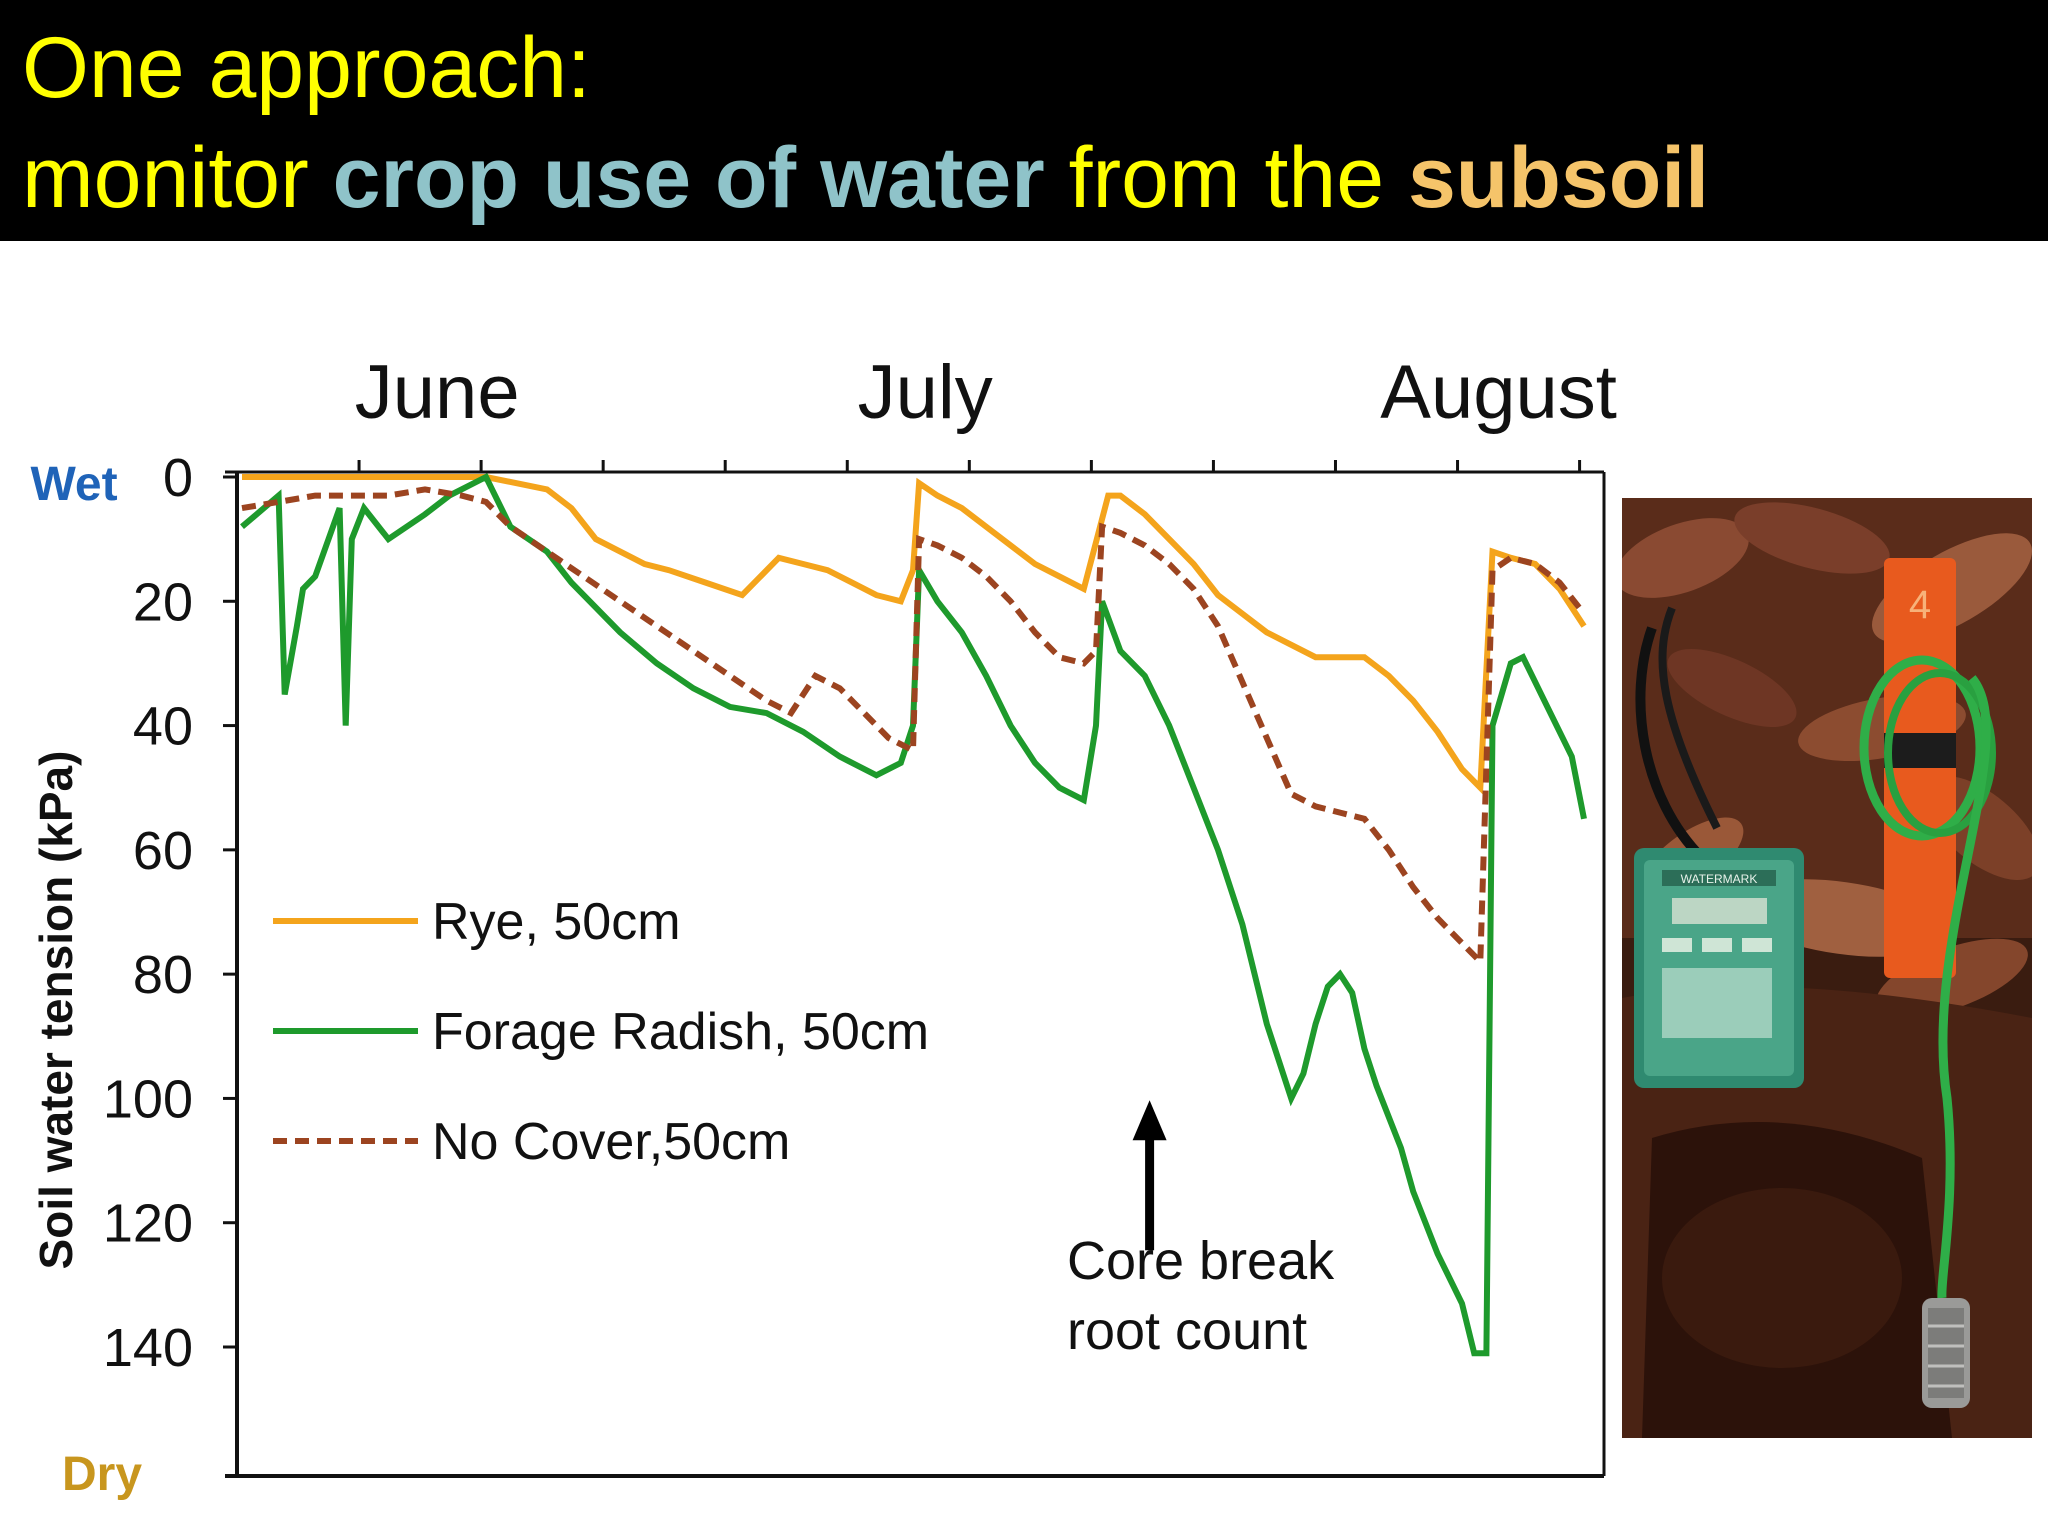 This screenshot has height=1536, width=2048. Describe the element at coordinates (437, 392) in the screenshot. I see `month-label: June` at that location.